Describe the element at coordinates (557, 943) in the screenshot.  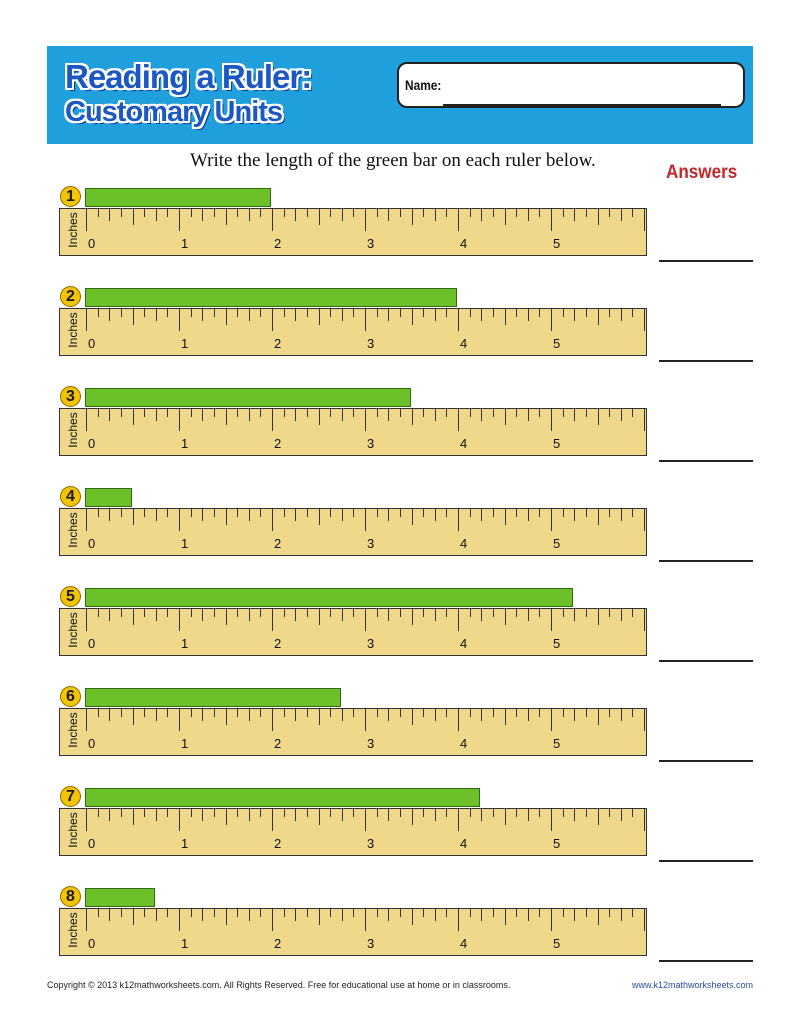
I see `ruler-number: 5` at that location.